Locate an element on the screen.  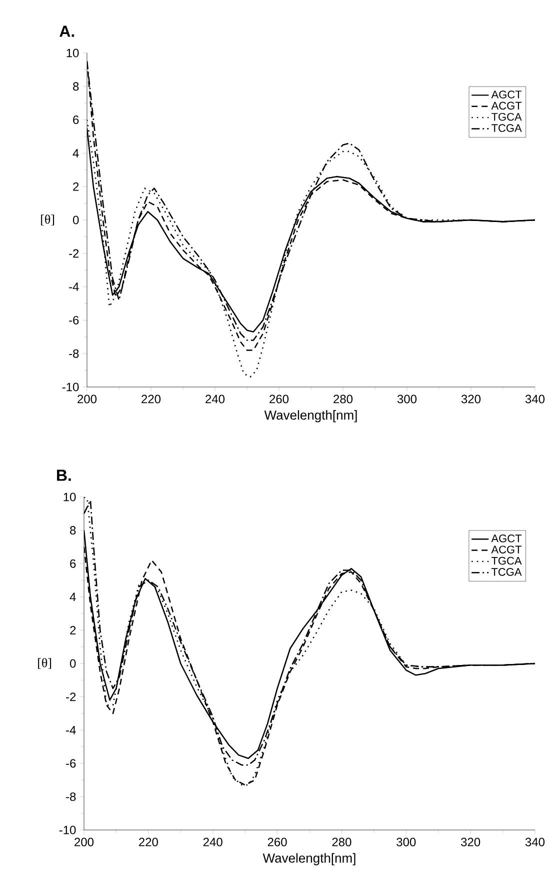
chart-title: B. is located at coordinates (64, 475).